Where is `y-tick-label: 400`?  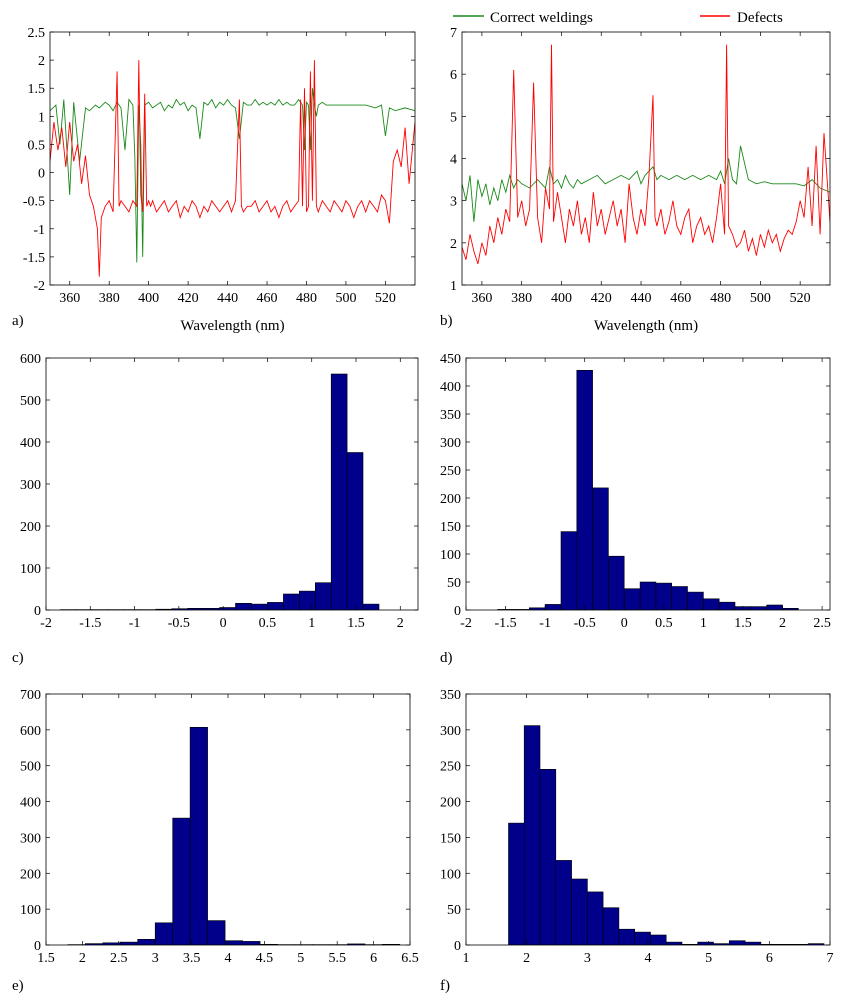 y-tick-label: 400 is located at coordinates (30, 803).